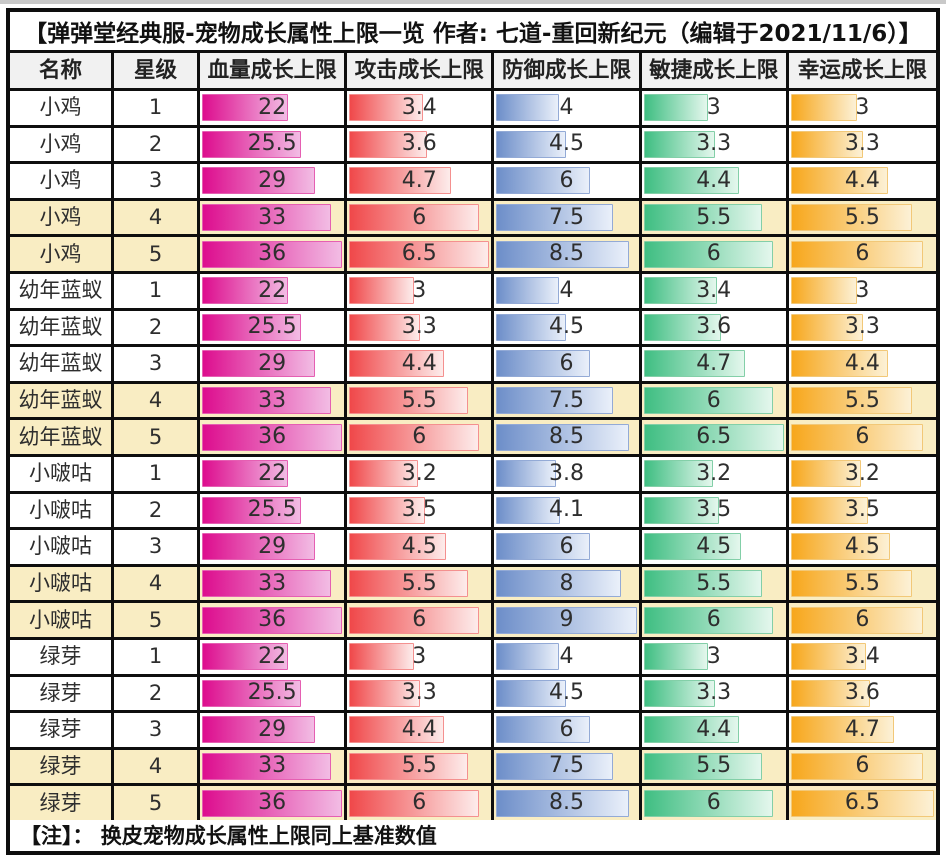 This screenshot has height=855, width=946. Describe the element at coordinates (419, 107) in the screenshot. I see `atk-value: 3.4` at that location.